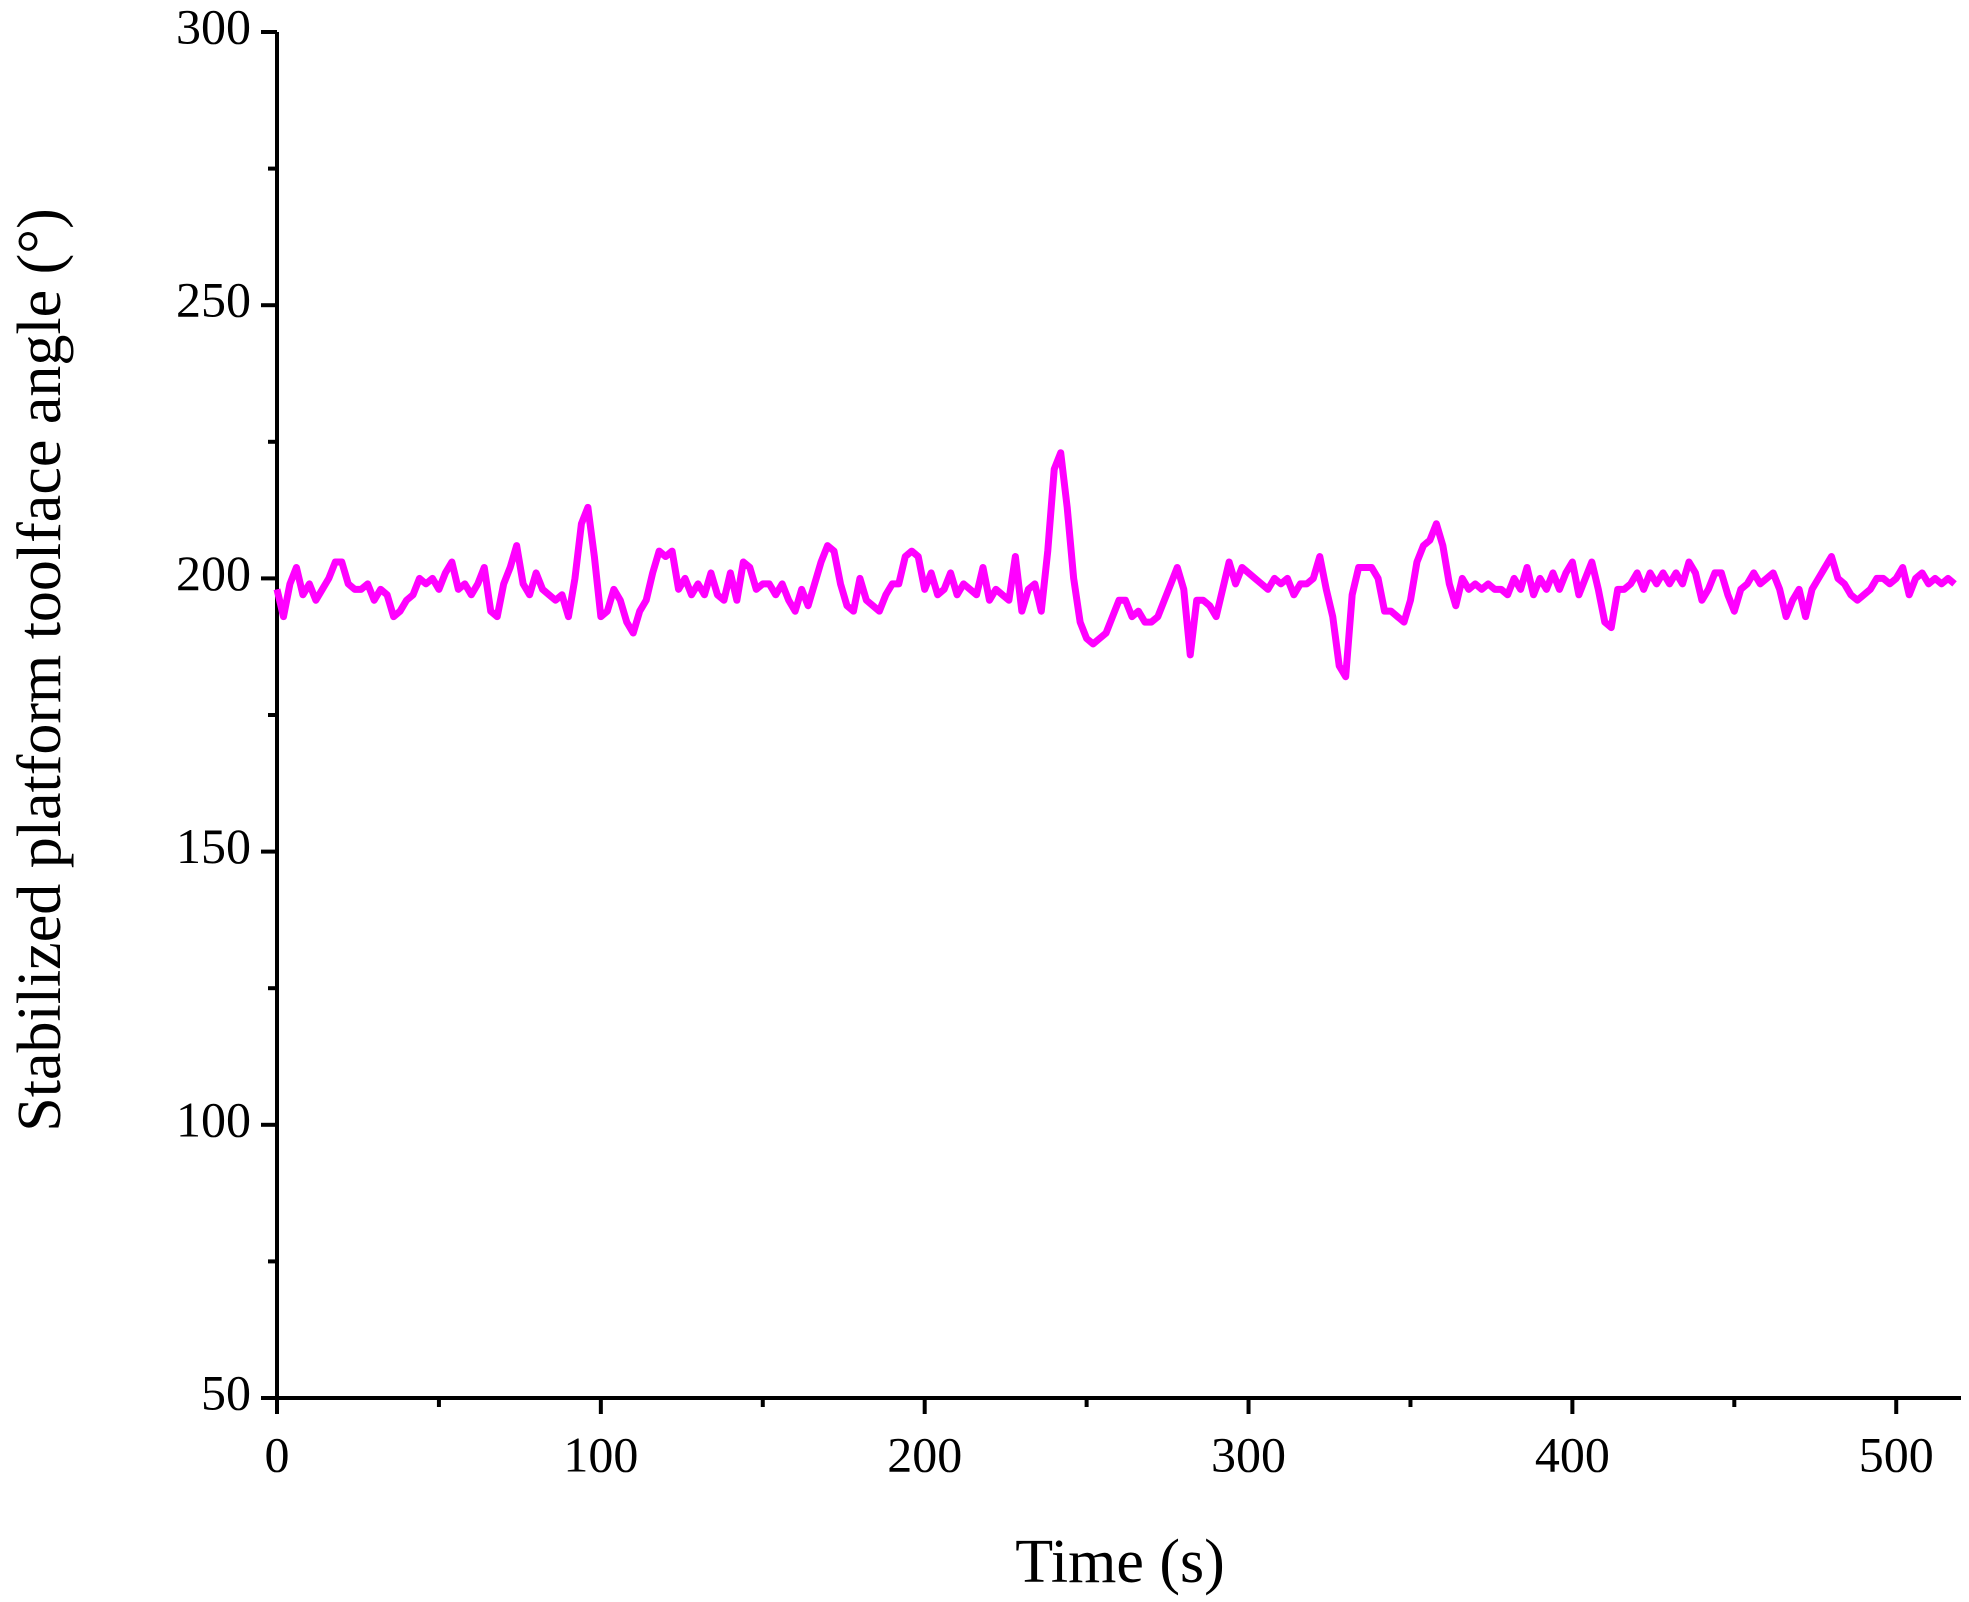 The image size is (1969, 1602). Describe the element at coordinates (1896, 1454) in the screenshot. I see `x-tick-label: 500` at that location.